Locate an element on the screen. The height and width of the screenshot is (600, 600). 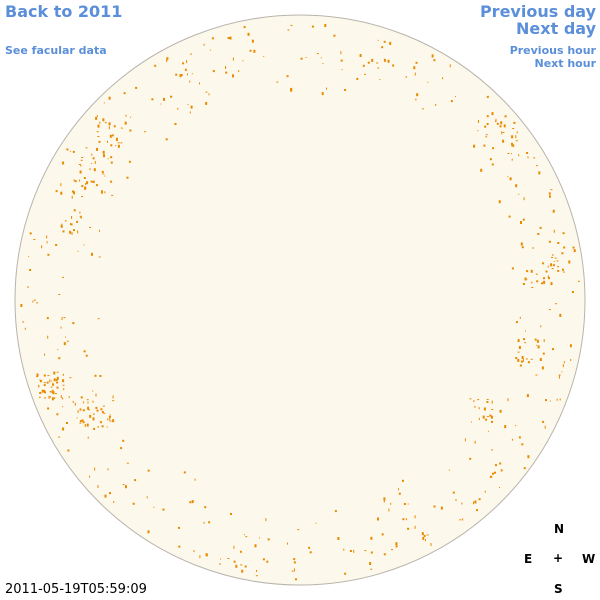
next-day-link: Next day is located at coordinates (556, 28).